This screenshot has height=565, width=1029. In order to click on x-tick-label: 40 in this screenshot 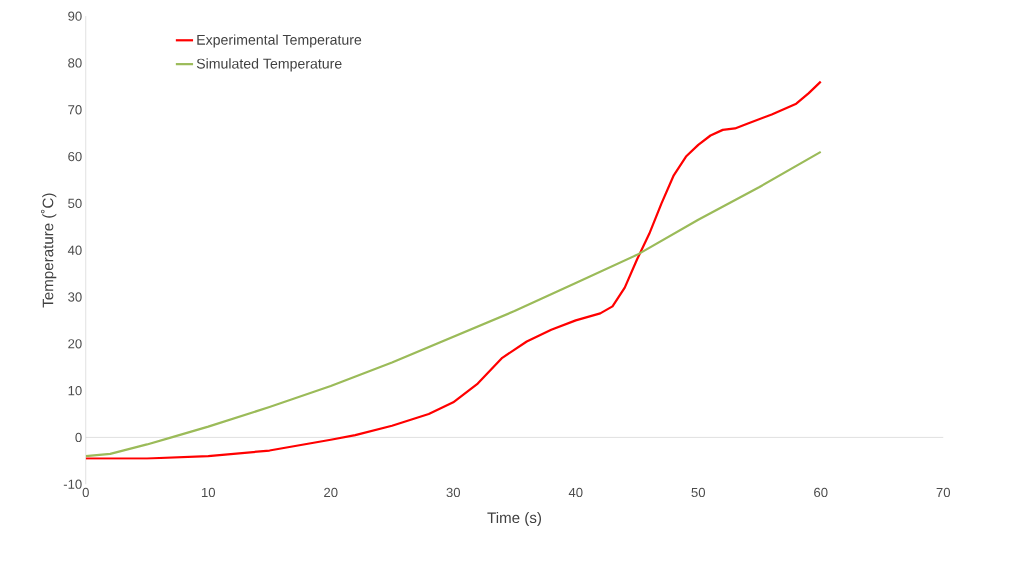, I will do `click(575, 492)`.